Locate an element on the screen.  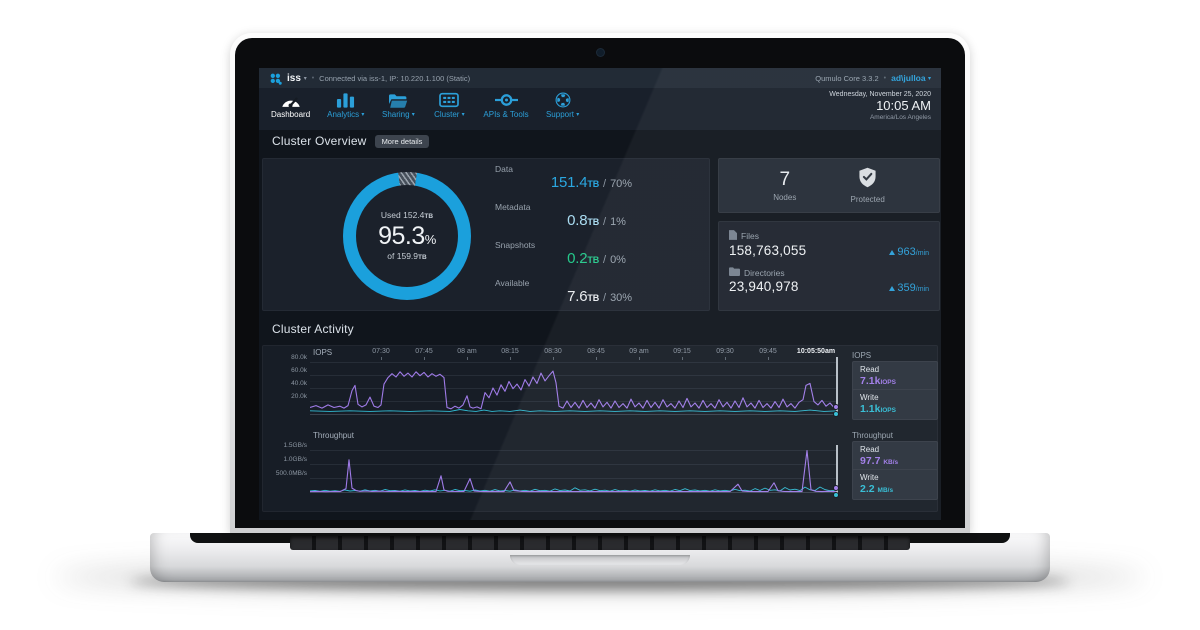
life-ring-icon is located at coordinates (563, 100).